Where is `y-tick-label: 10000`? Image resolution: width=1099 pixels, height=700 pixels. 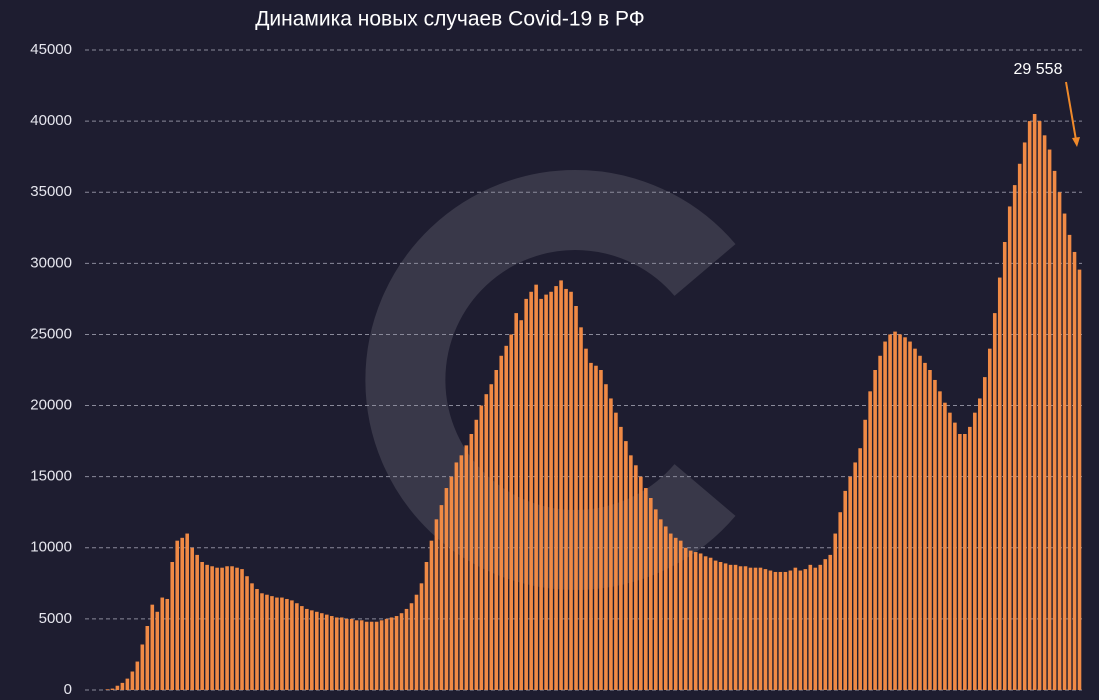 y-tick-label: 10000 is located at coordinates (51, 547).